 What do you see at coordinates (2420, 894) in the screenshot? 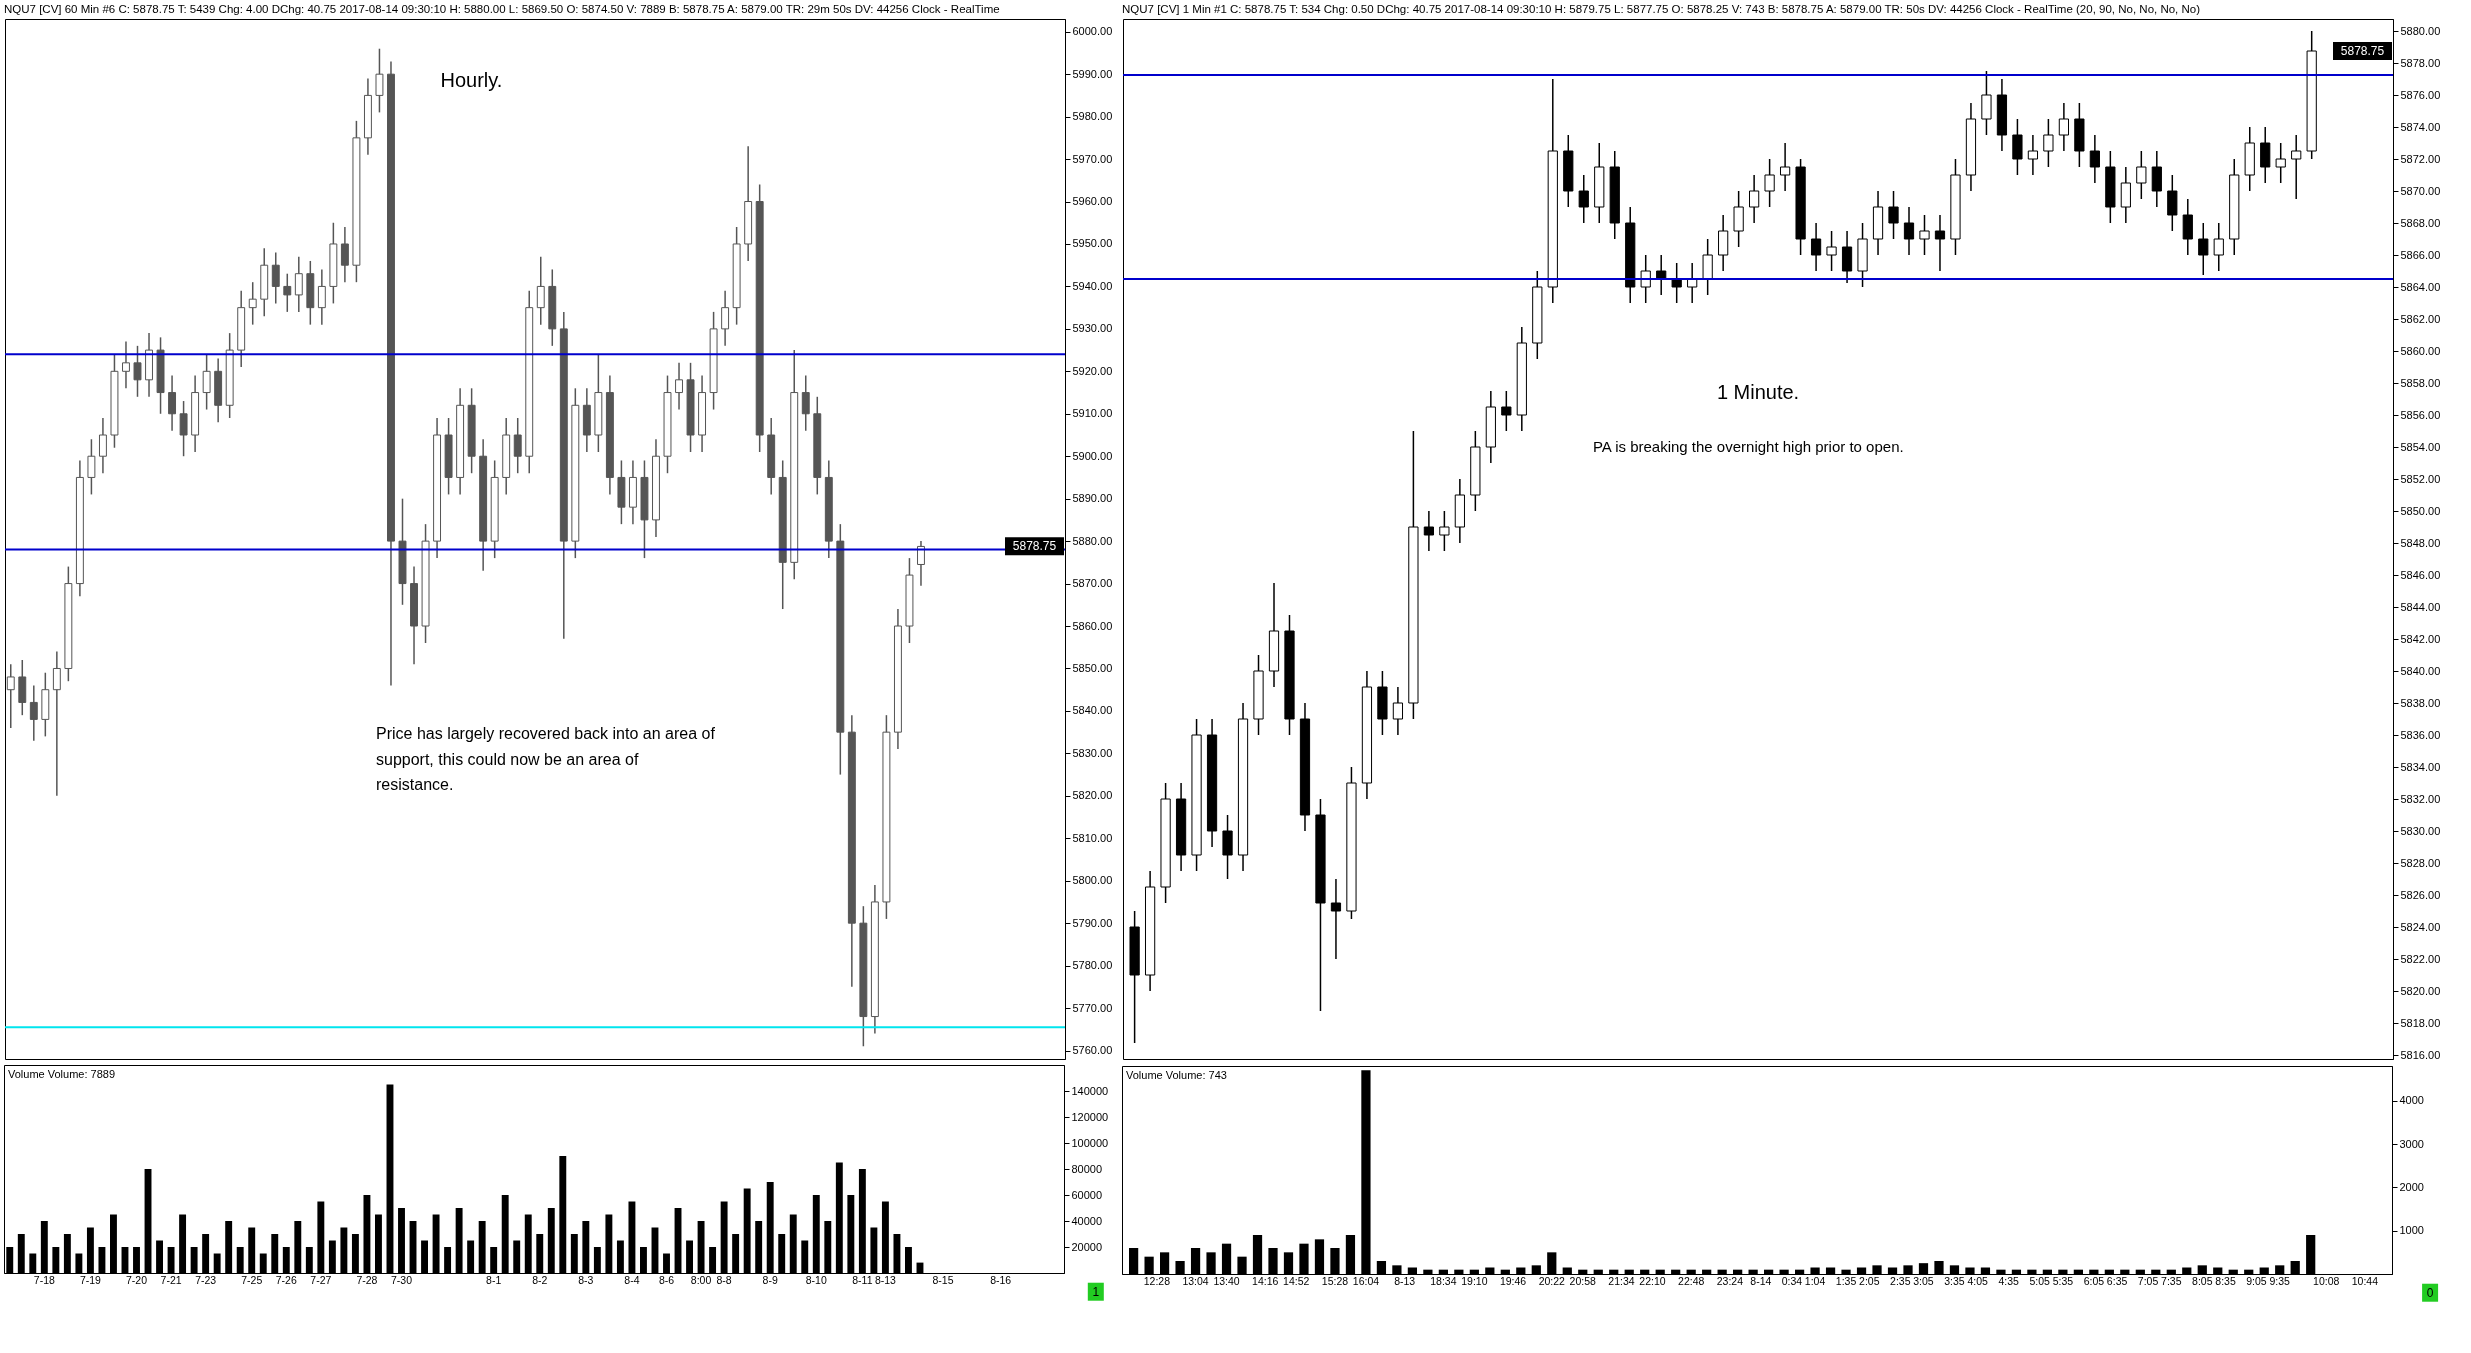
I see `y-tick-label: 5826.00` at bounding box center [2420, 894].